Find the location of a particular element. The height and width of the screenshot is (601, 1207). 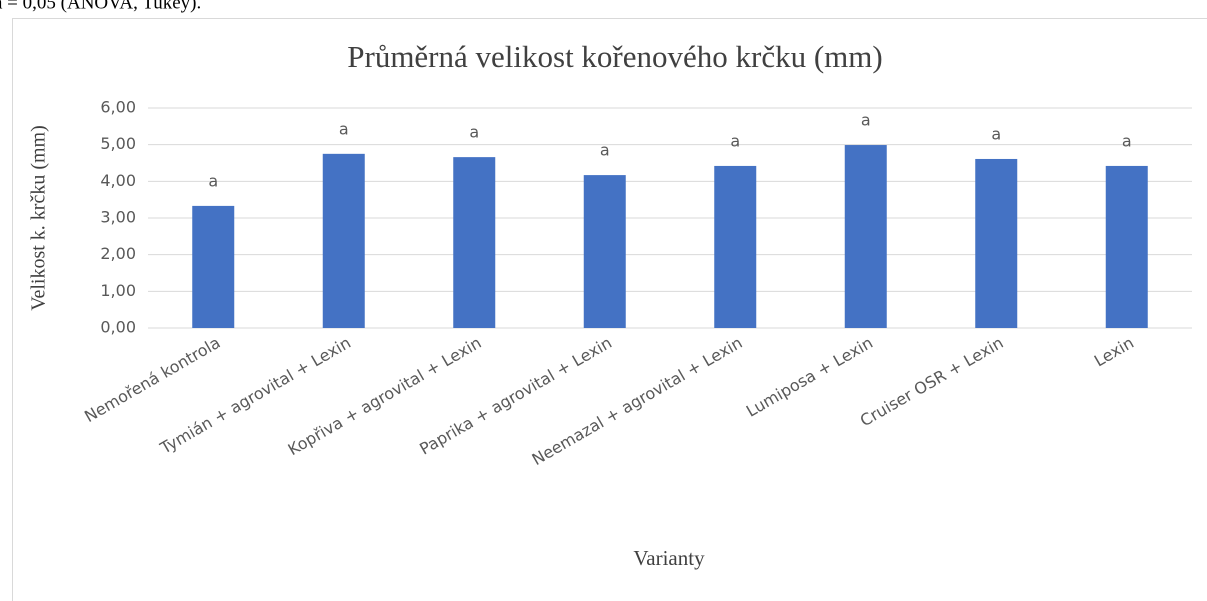

chart-title: Průměrná velikost kořenového krčku (mm) is located at coordinates (614, 56).